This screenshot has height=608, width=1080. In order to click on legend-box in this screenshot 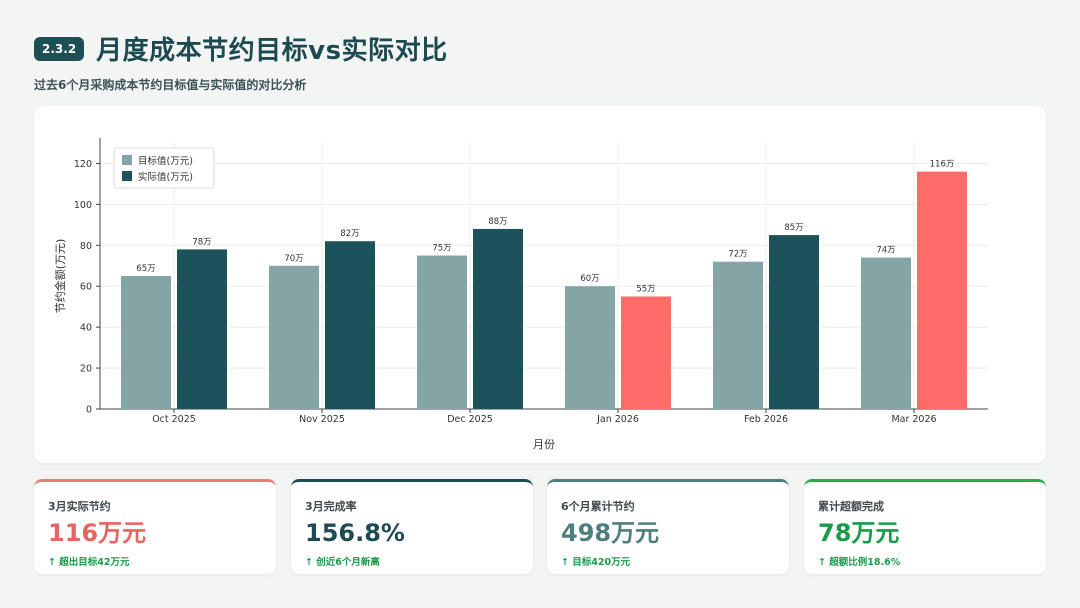, I will do `click(164, 168)`.